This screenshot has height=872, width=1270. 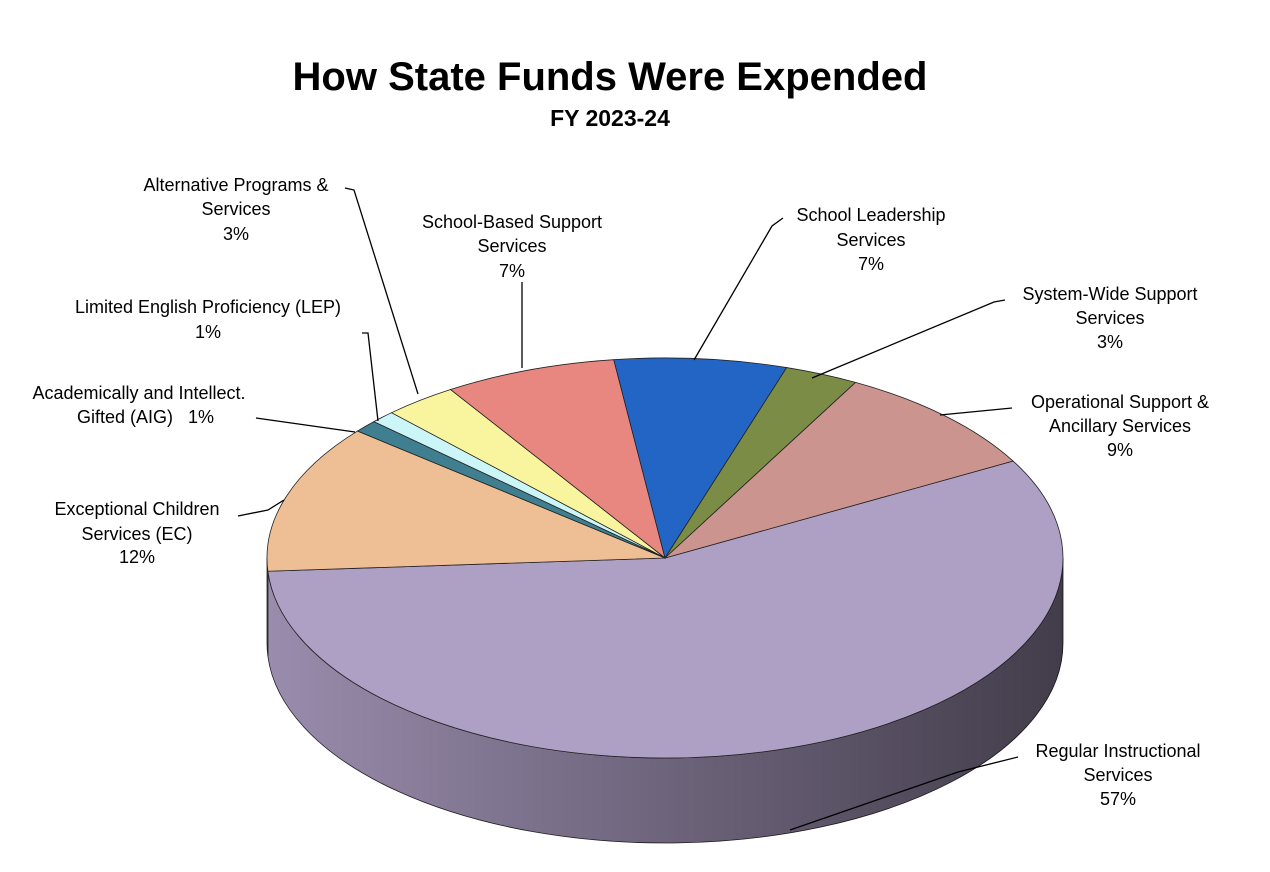 I want to click on label-line: Alternative Programs &, so click(x=235, y=185).